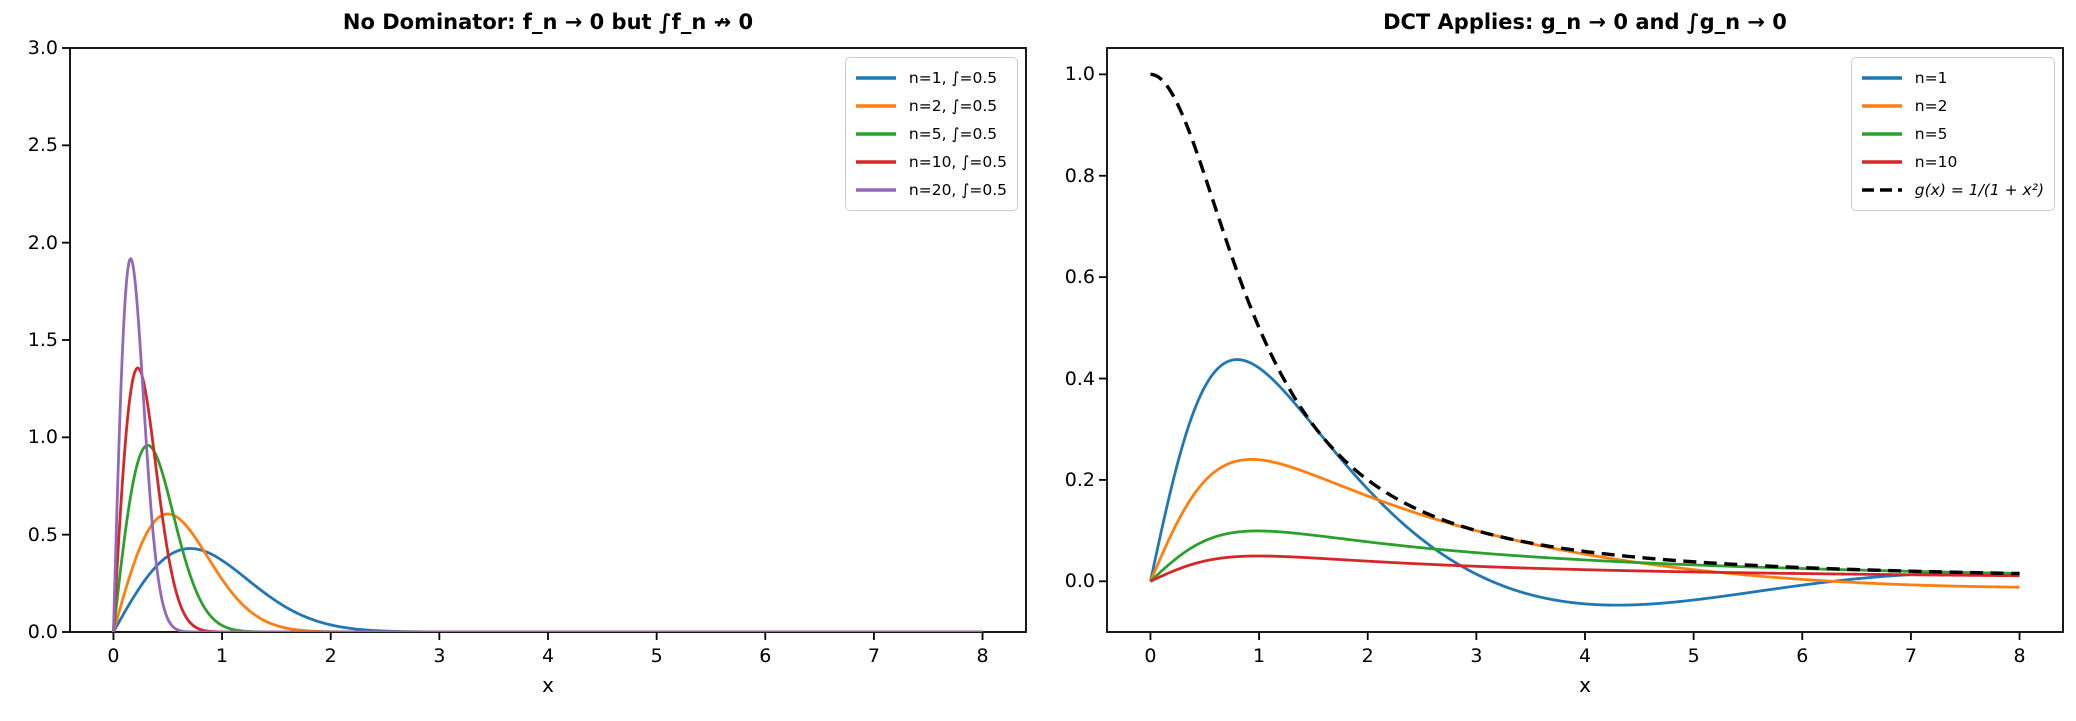 Image resolution: width=2076 pixels, height=721 pixels. I want to click on right-plot-title: DCT Applies: g_n → 0 and ∫g_n → 0, so click(1585, 22).